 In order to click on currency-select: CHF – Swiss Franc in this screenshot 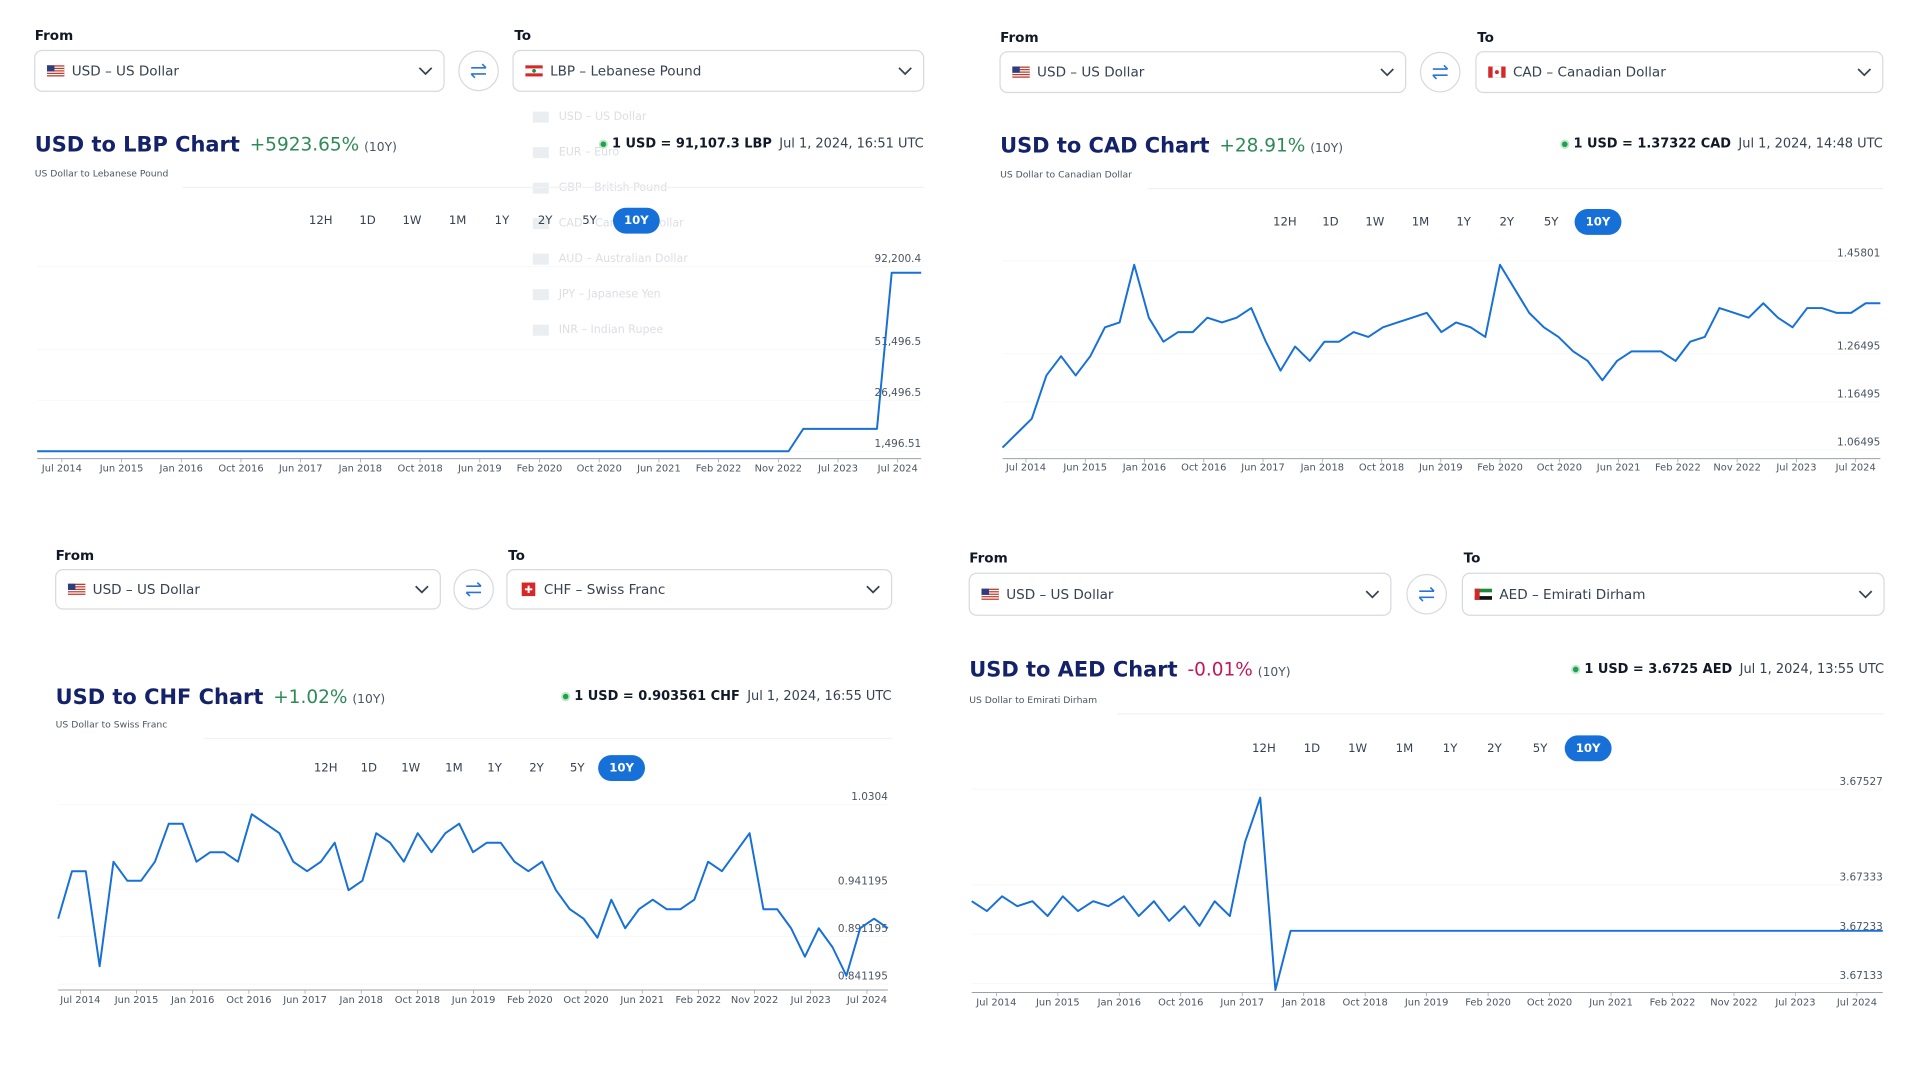, I will do `click(699, 589)`.